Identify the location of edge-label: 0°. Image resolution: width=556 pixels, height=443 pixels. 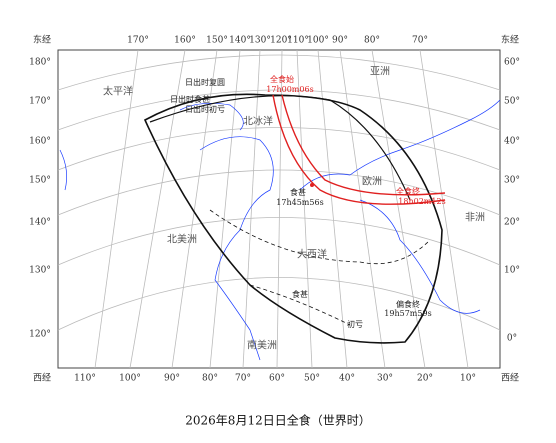
(512, 339).